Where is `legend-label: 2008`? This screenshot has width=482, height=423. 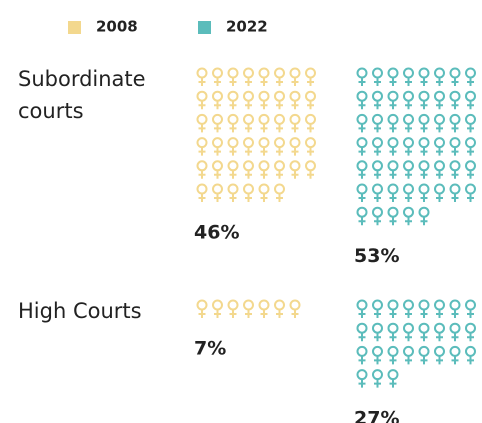
legend-label: 2008 is located at coordinates (117, 27).